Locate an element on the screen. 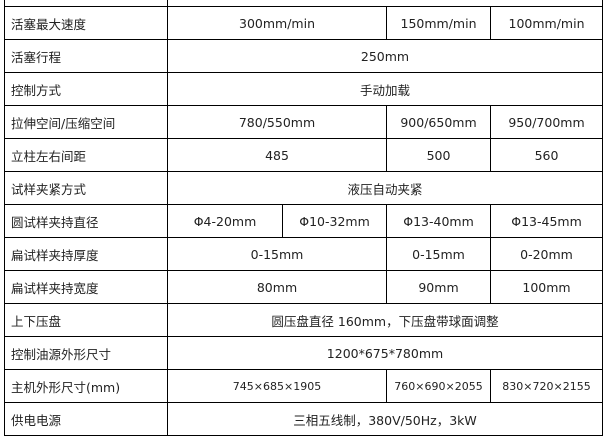 This screenshot has height=436, width=609. table-cell: 760×690×2055 is located at coordinates (438, 386).